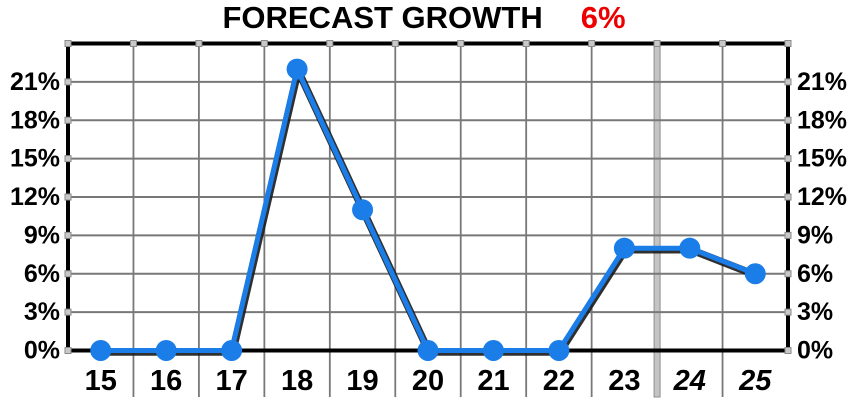 This screenshot has width=848, height=404. I want to click on y-label-left: 3%, so click(42, 312).